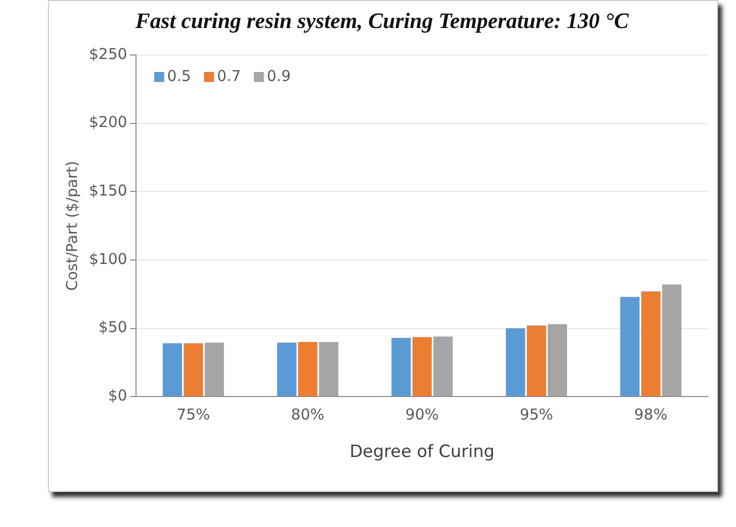 This screenshot has width=736, height=527. Describe the element at coordinates (113, 327) in the screenshot. I see `y-tick-label: $50` at that location.